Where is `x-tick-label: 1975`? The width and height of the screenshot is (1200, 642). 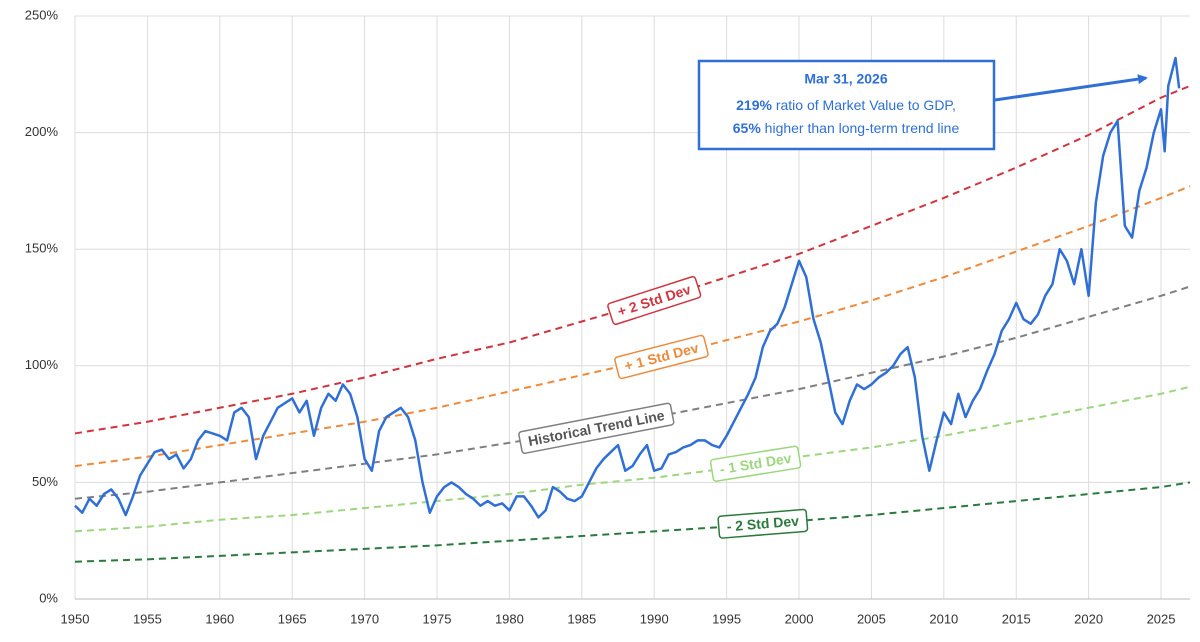 x-tick-label: 1975 is located at coordinates (437, 618).